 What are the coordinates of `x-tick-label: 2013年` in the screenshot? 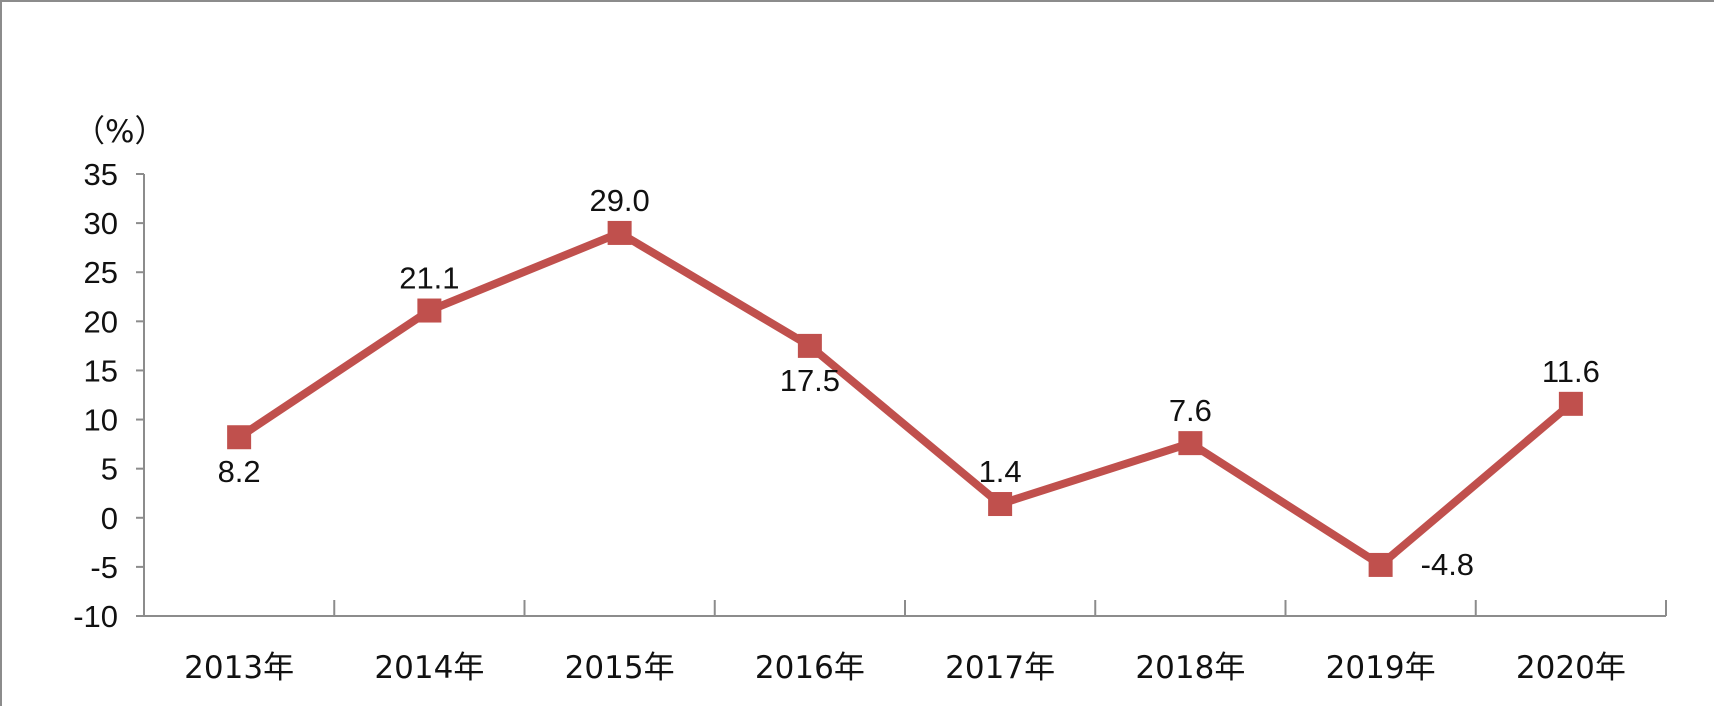 It's located at (239, 668).